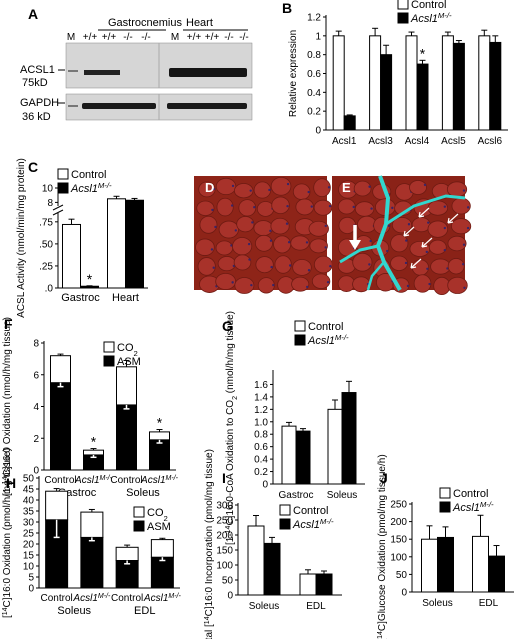  What do you see at coordinates (29, 512) in the screenshot?
I see `y-tick-label: 35` at bounding box center [29, 512].